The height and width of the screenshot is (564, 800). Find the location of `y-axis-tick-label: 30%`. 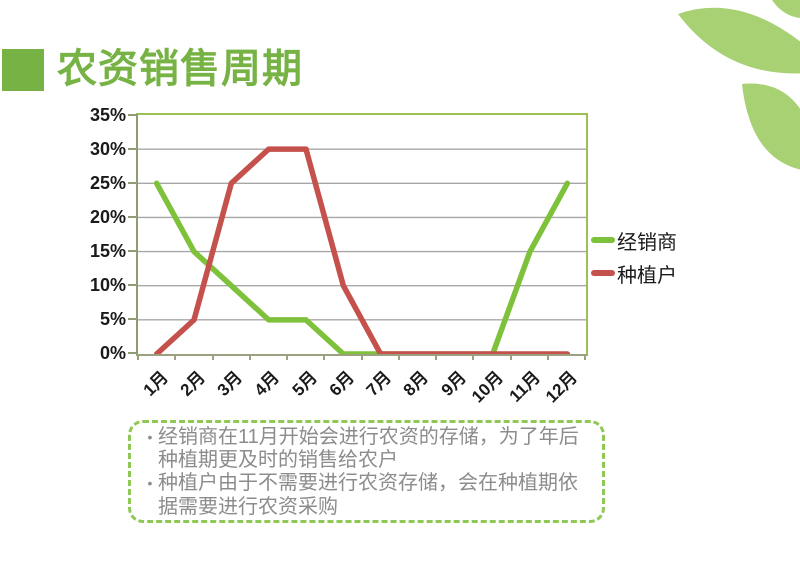

y-axis-tick-label: 30% is located at coordinates (107, 149).